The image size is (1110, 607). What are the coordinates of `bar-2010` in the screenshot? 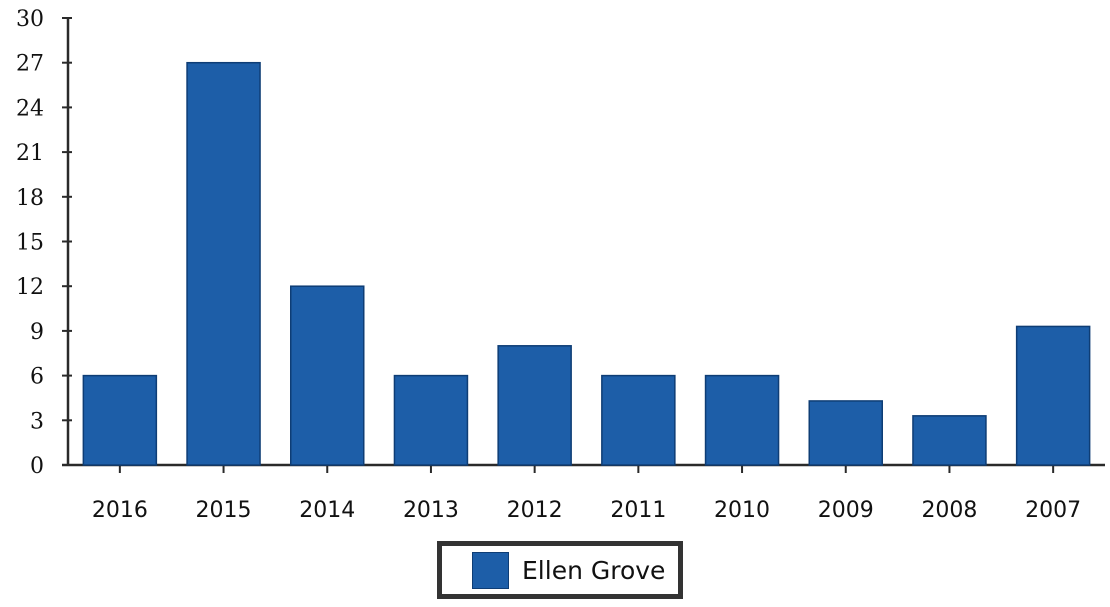 It's located at (742, 420).